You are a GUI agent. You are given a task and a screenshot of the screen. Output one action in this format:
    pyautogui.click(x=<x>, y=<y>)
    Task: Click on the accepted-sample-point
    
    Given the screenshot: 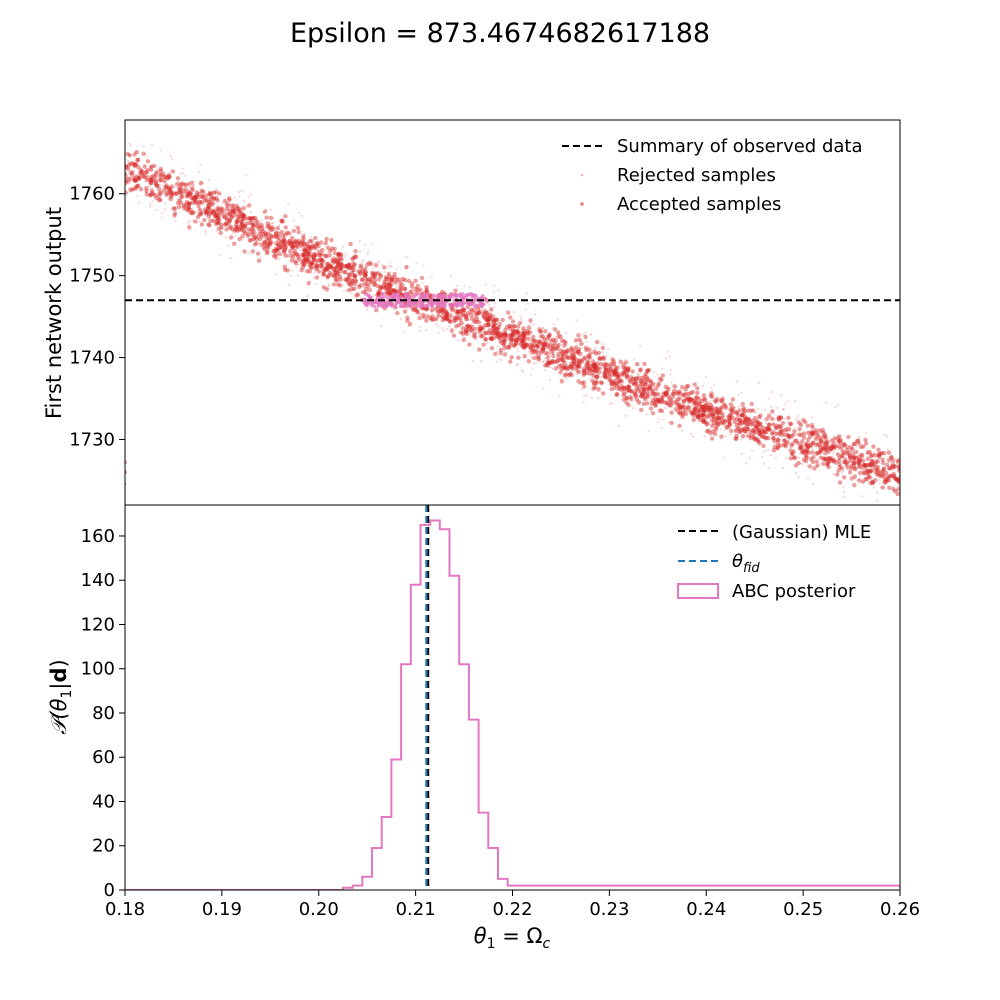 What is the action you would take?
    pyautogui.click(x=374, y=306)
    